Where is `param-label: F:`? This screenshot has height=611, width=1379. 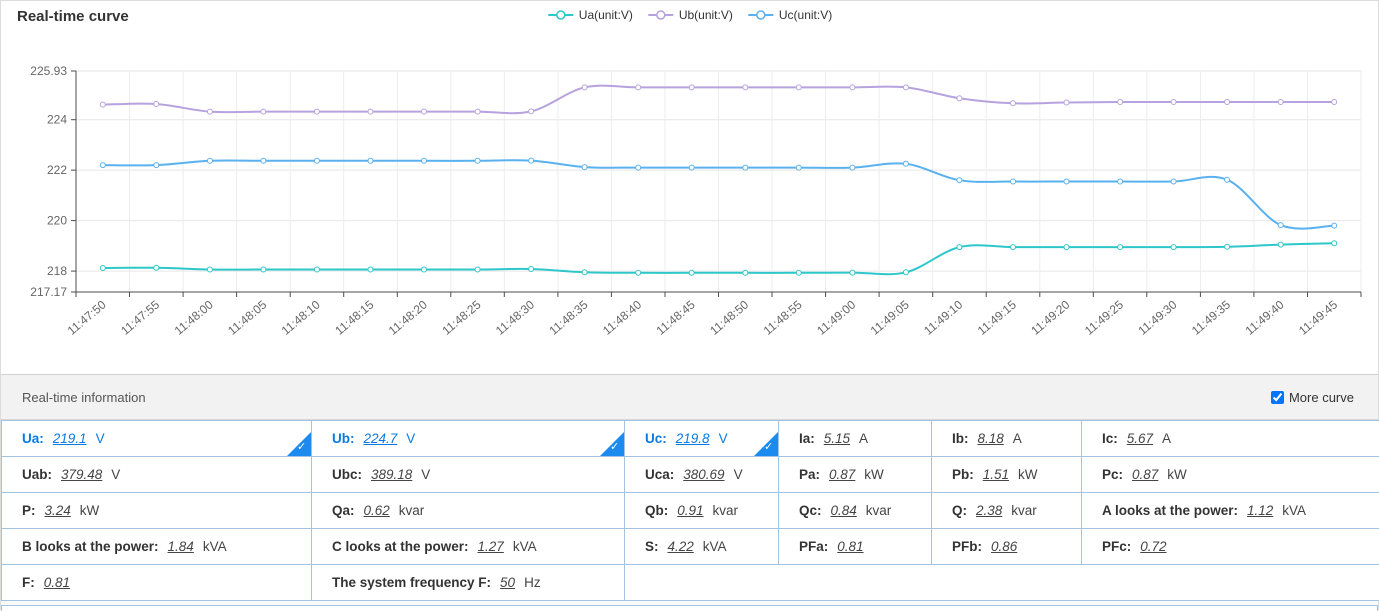 param-label: F: is located at coordinates (28, 582).